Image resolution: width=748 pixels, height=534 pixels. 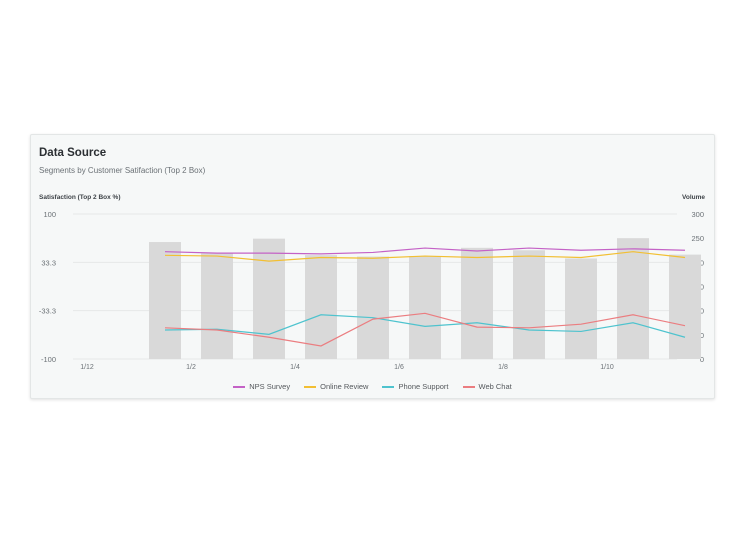 I want to click on chart-title: Data Source, so click(x=73, y=153).